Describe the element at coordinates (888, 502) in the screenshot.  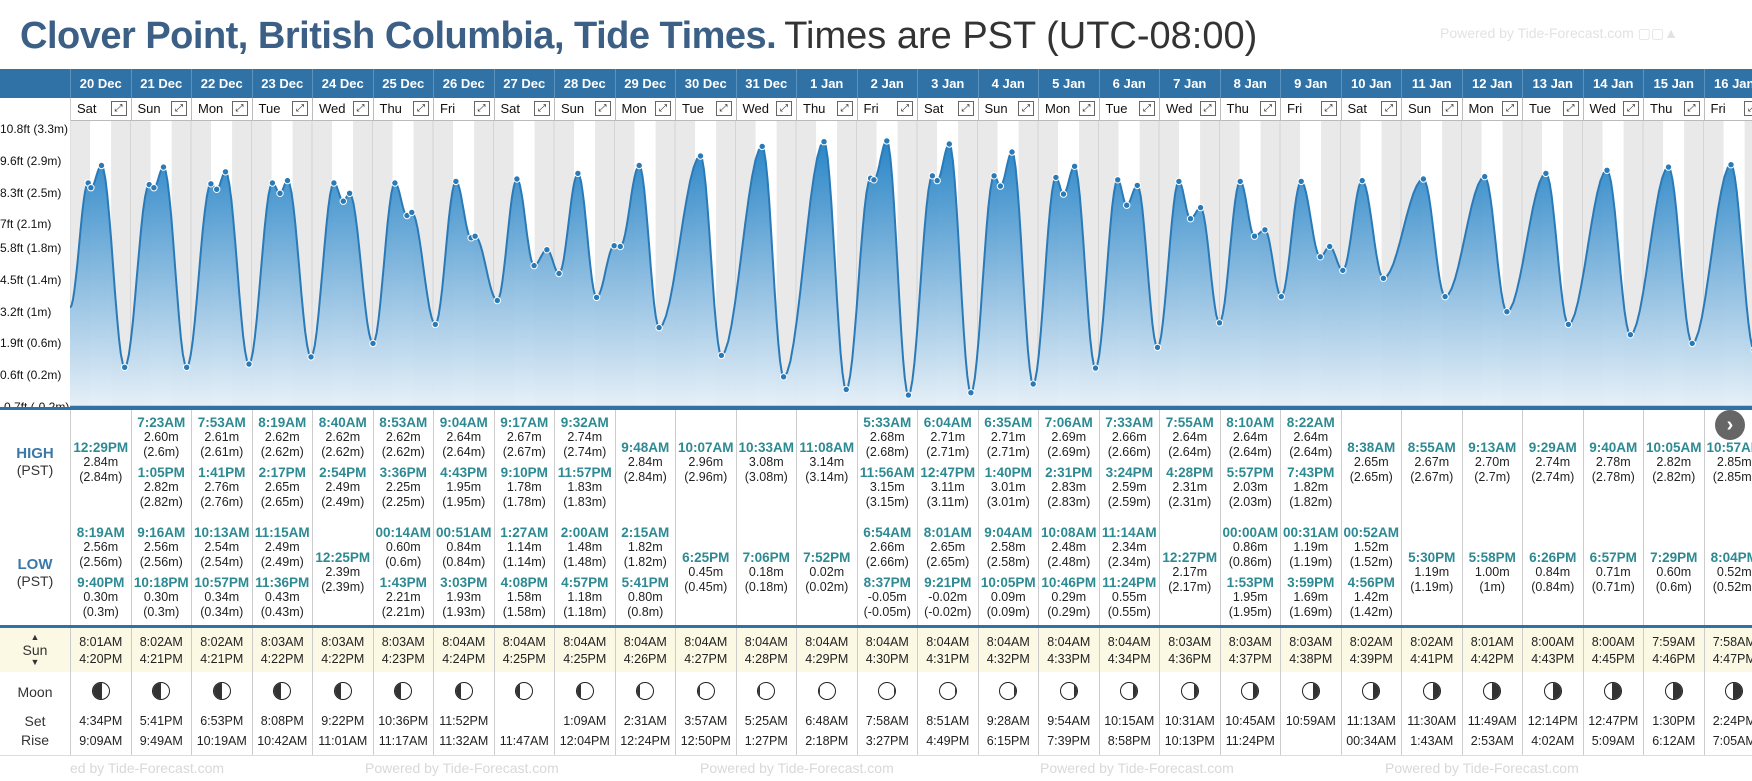
I see `high-tide-height-paren: (3.15m)` at that location.